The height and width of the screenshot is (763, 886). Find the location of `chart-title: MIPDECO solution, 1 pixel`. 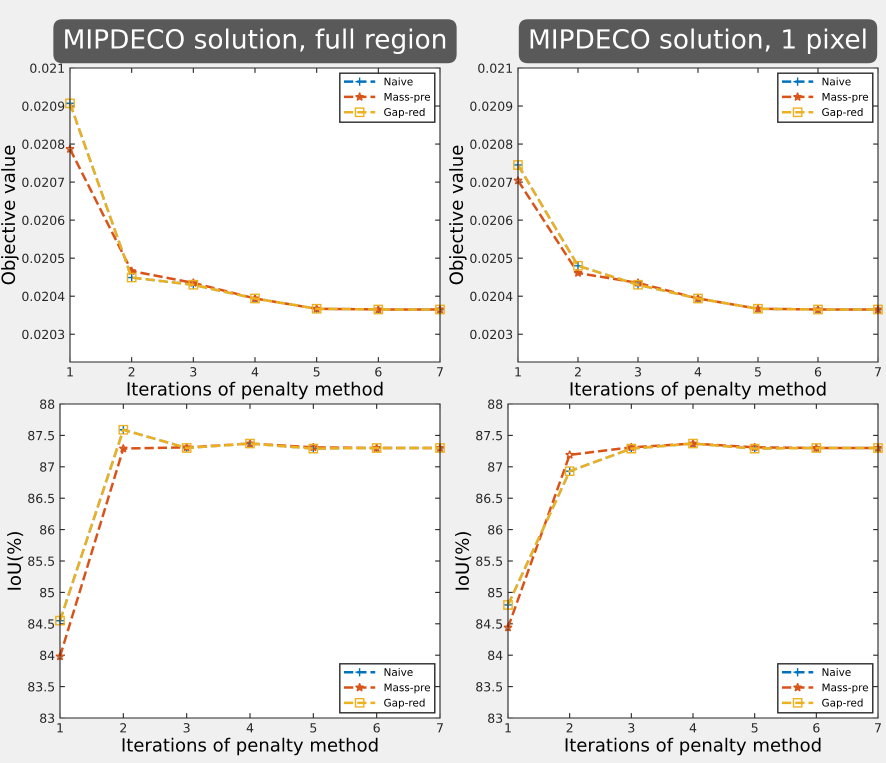

chart-title: MIPDECO solution, 1 pixel is located at coordinates (698, 41).